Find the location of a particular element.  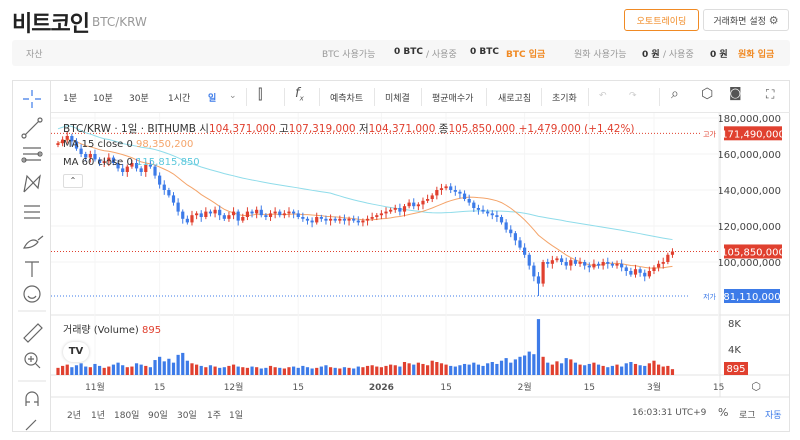

trend-line-icon is located at coordinates (32, 128).